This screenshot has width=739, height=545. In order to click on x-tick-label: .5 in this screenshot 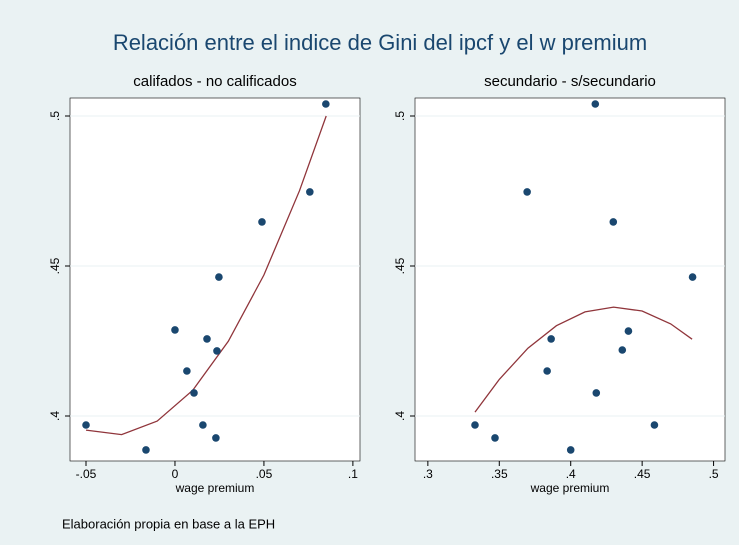, I will do `click(714, 474)`.